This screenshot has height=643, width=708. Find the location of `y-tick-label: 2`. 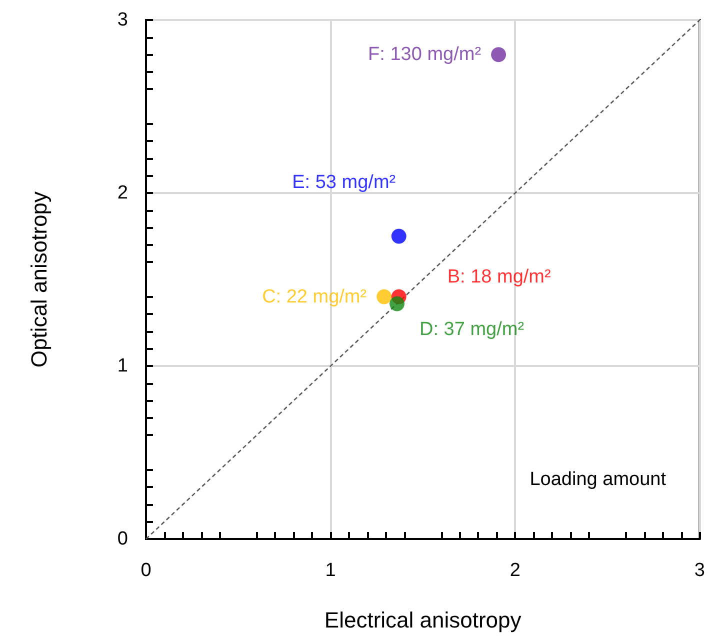

y-tick-label: 2 is located at coordinates (122, 193).